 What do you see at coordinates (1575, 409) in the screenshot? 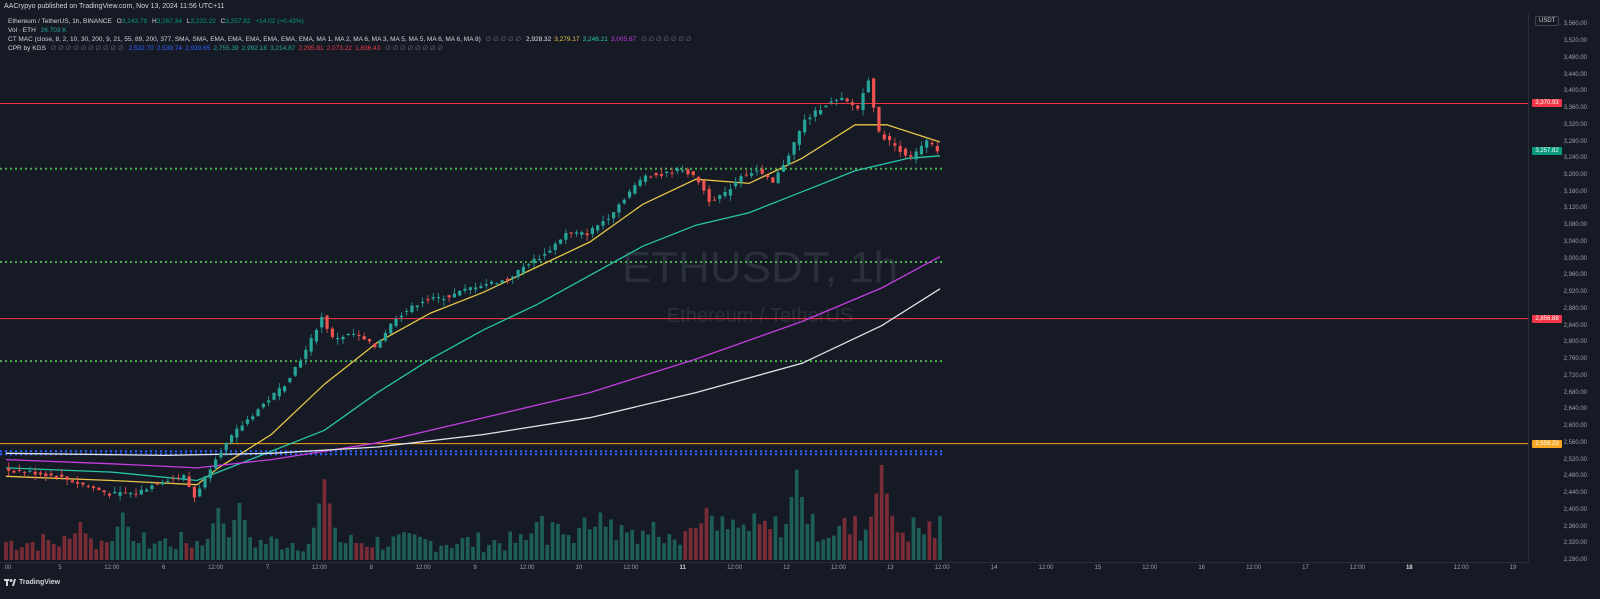
I see `price-tick-label: 2,640.00` at bounding box center [1575, 409].